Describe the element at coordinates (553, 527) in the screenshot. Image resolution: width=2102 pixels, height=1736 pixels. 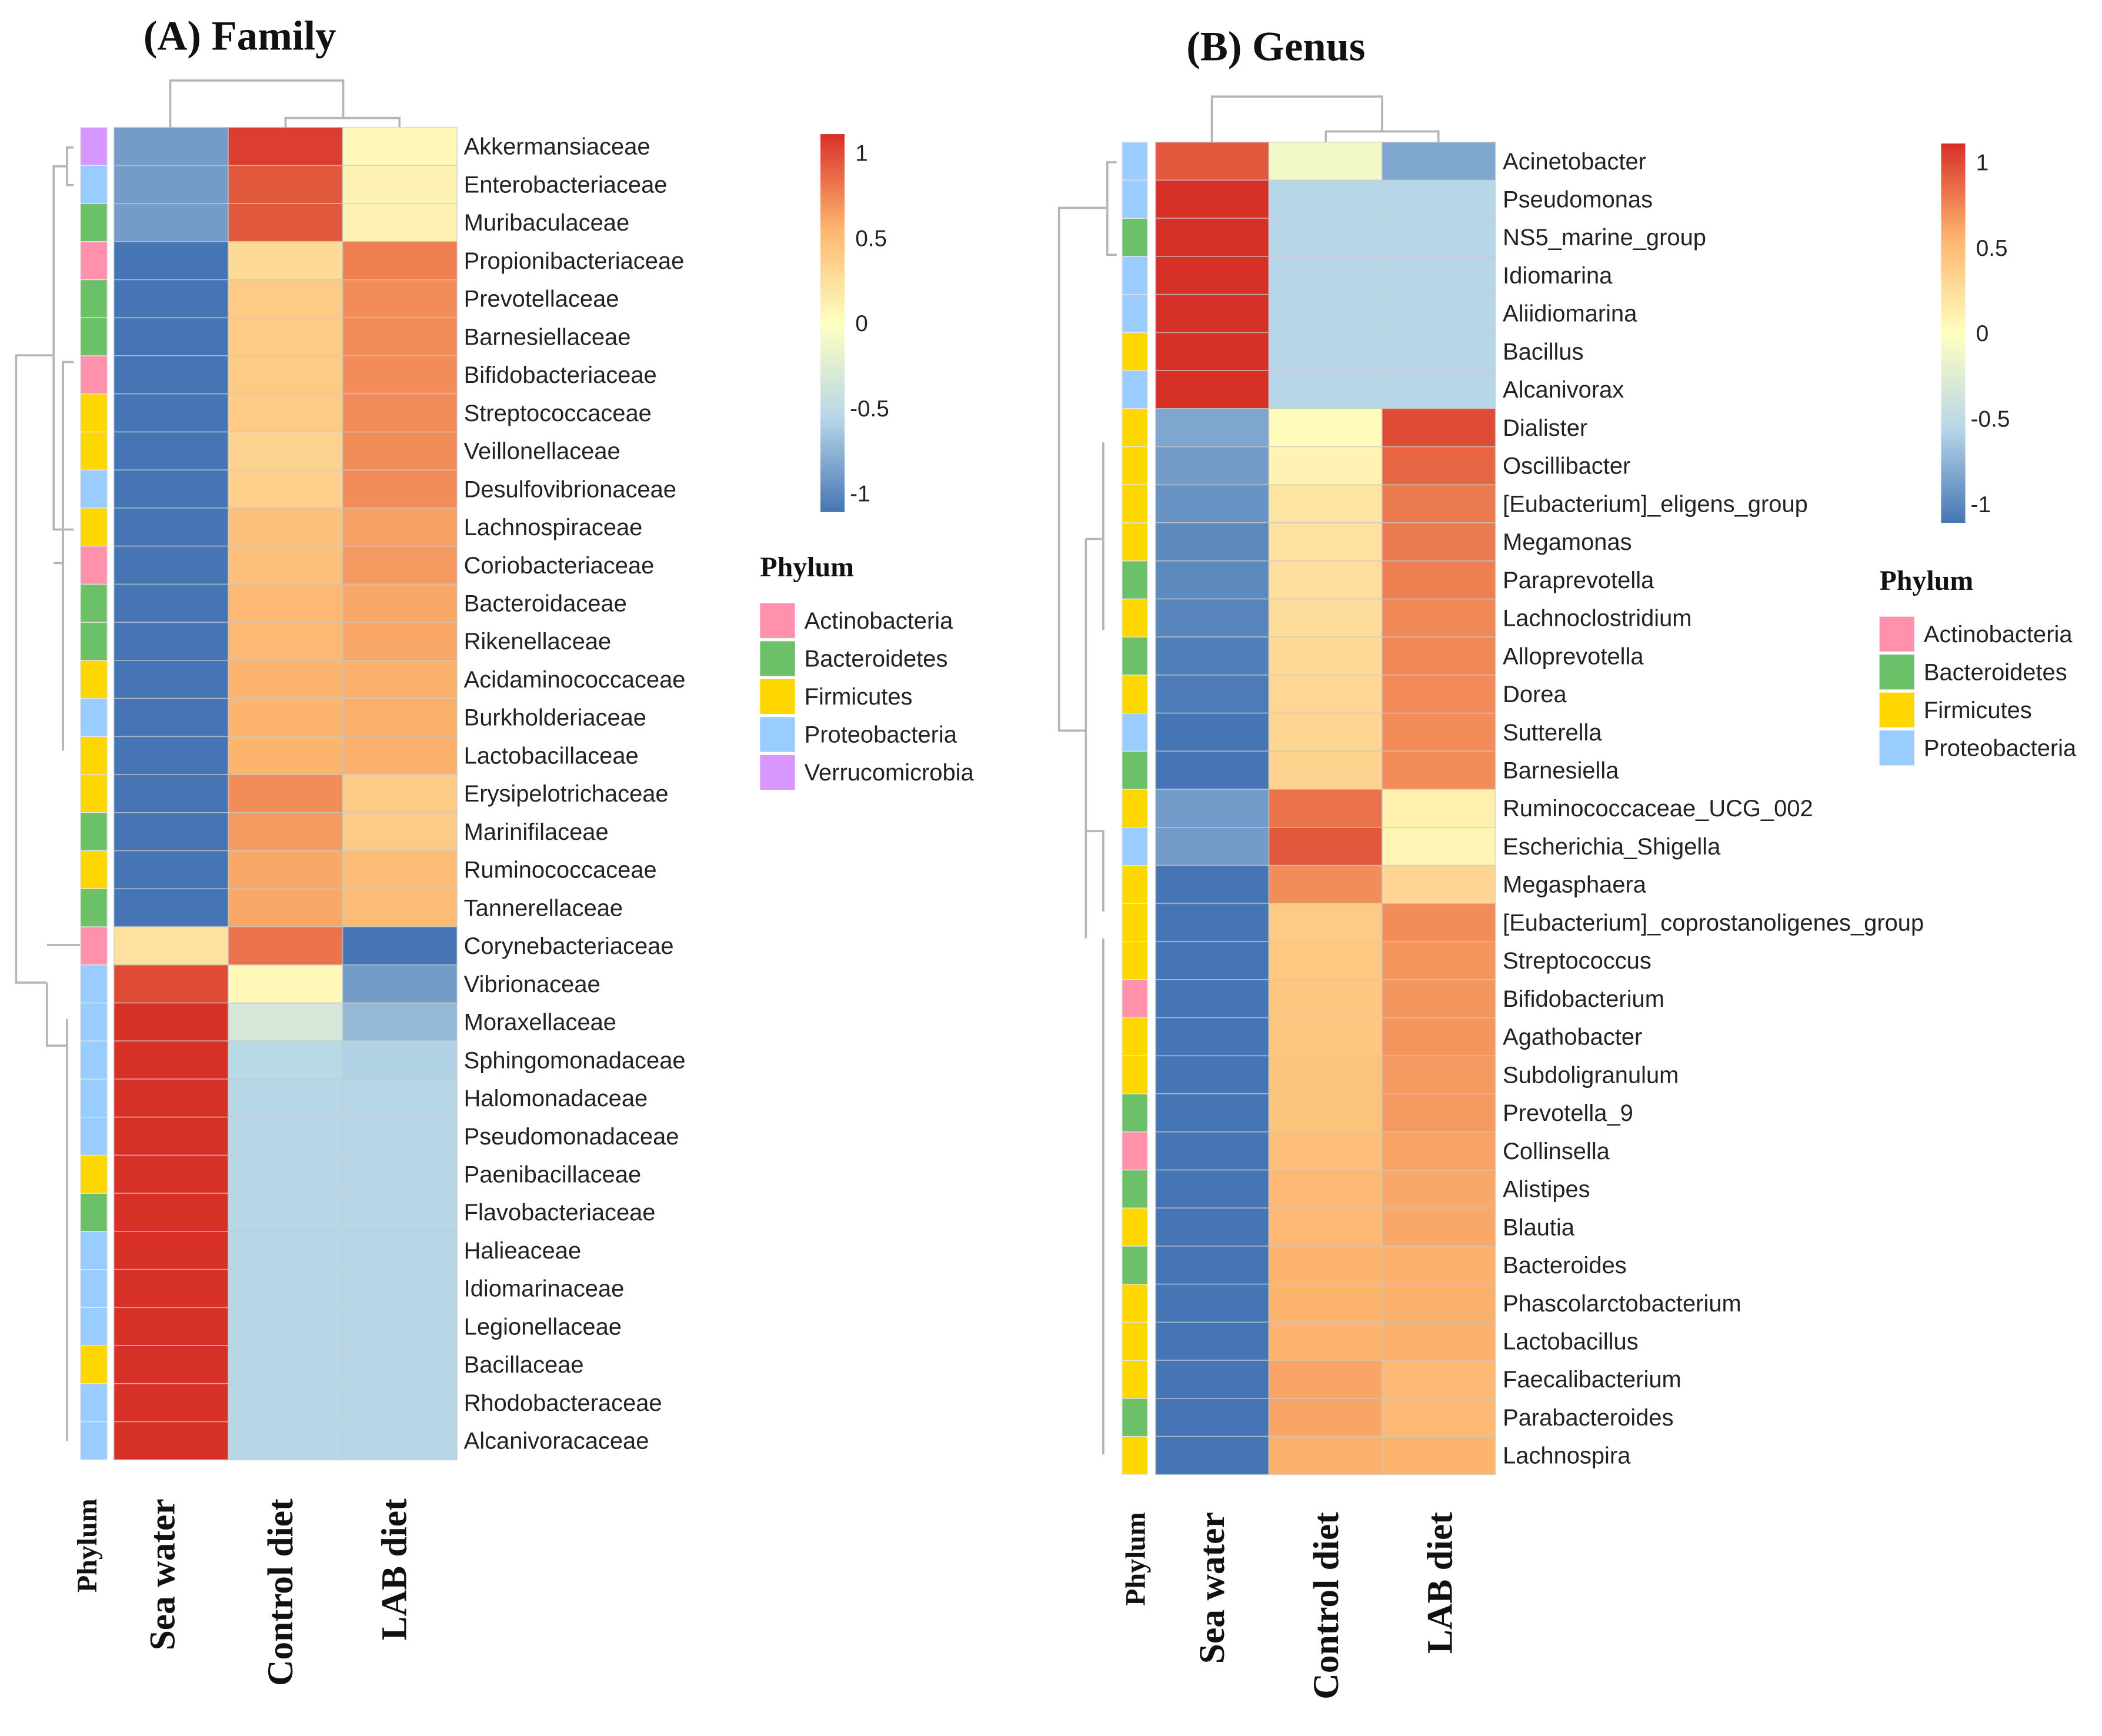
I see `row-label: Lachnospiraceae` at that location.